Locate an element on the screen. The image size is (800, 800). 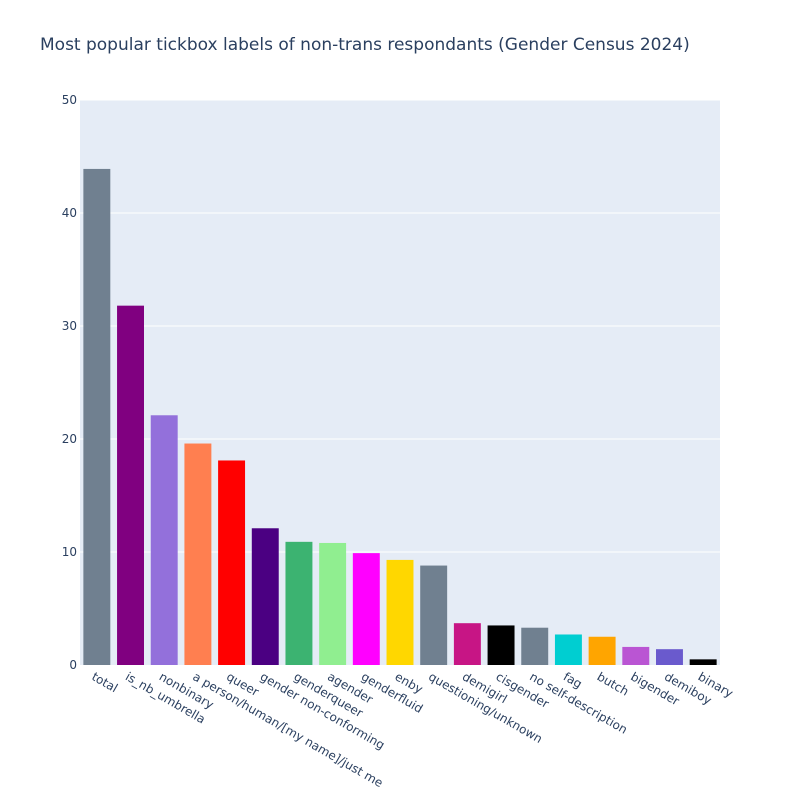
x-tick-label: total is located at coordinates (104, 682).